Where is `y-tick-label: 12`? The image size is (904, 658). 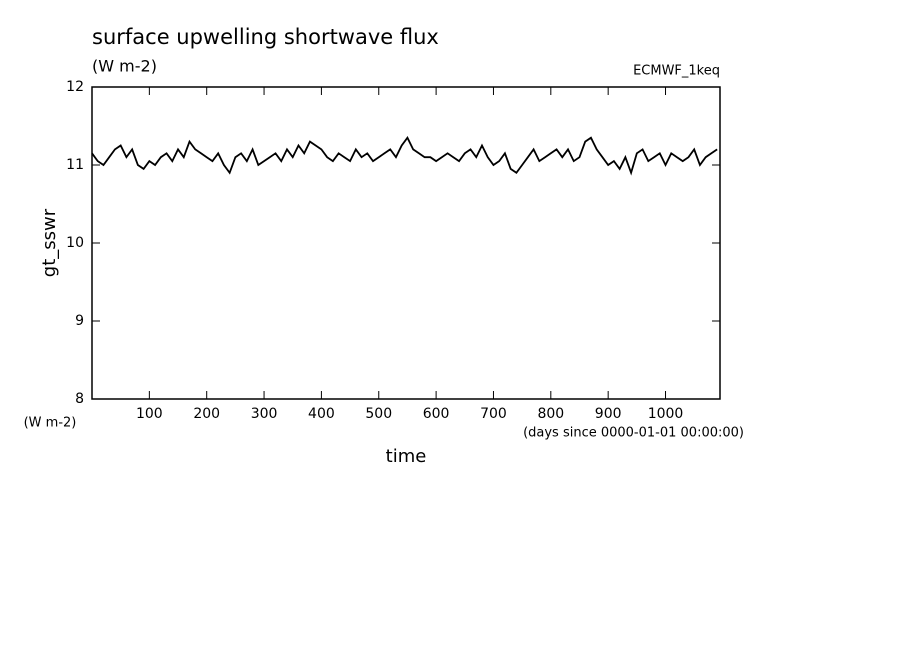 y-tick-label: 12 is located at coordinates (75, 87).